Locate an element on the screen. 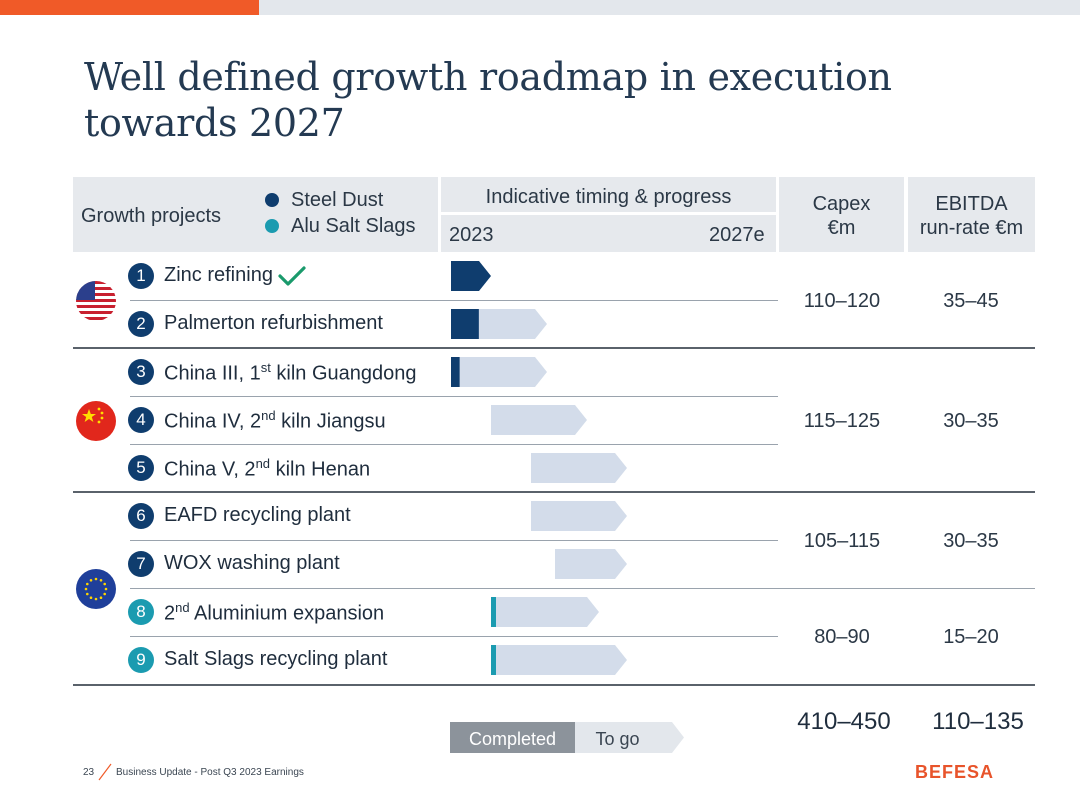 Image resolution: width=1080 pixels, height=810 pixels. page-number: 23 is located at coordinates (89, 772).